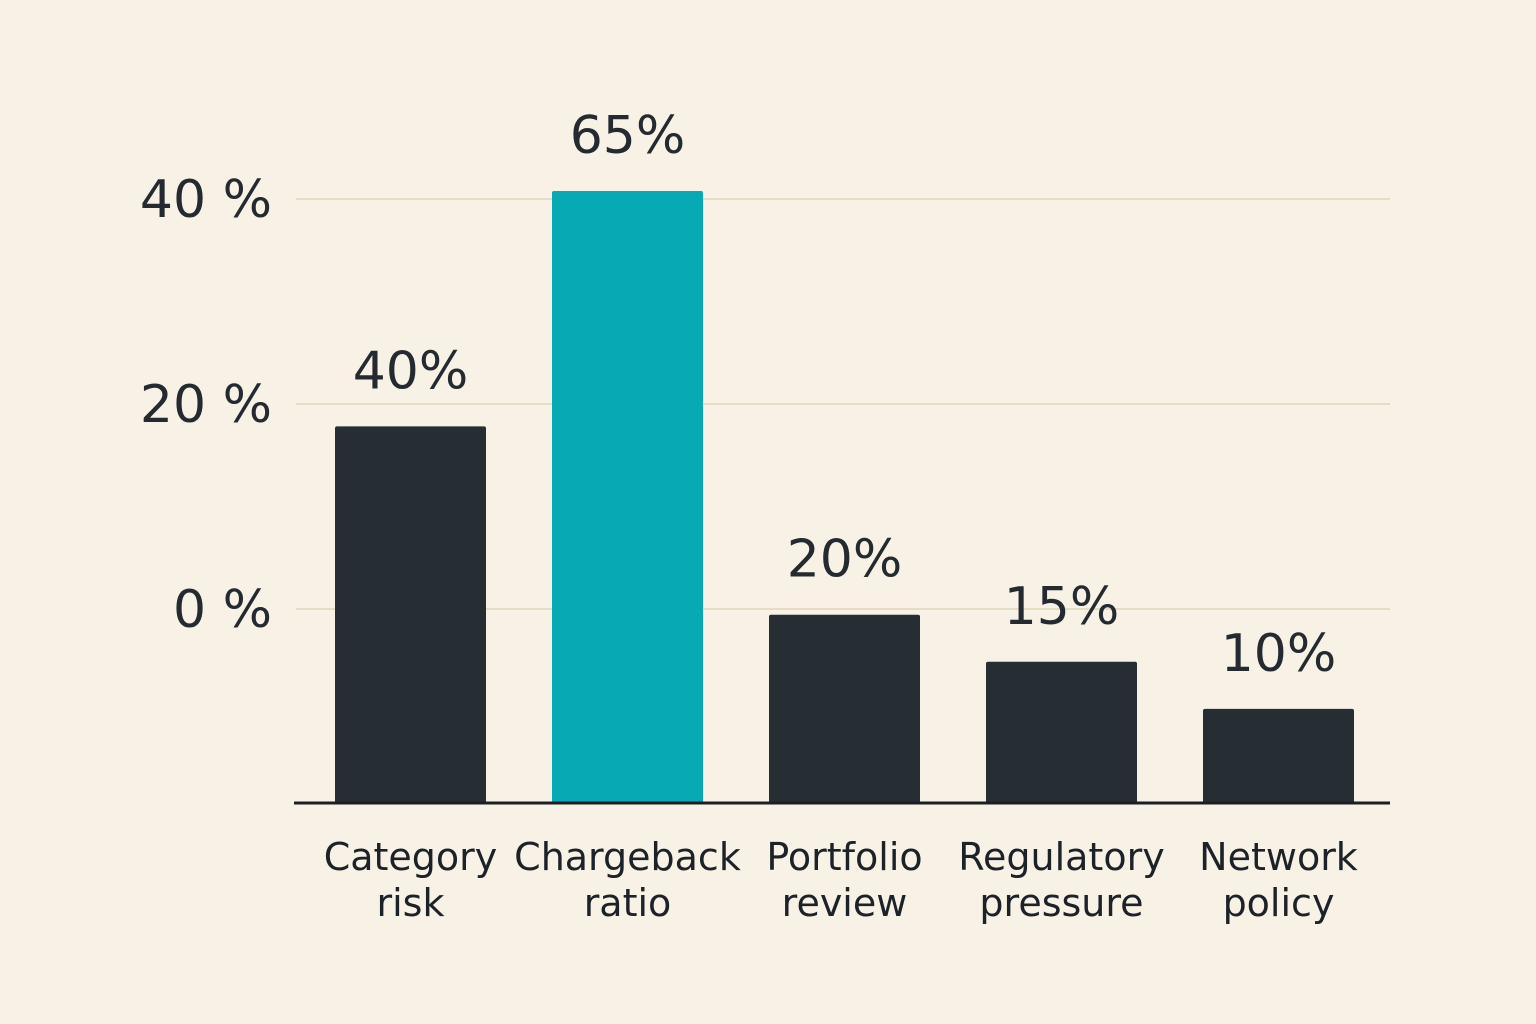  Describe the element at coordinates (1279, 654) in the screenshot. I see `bar-value-label: 10%` at that location.